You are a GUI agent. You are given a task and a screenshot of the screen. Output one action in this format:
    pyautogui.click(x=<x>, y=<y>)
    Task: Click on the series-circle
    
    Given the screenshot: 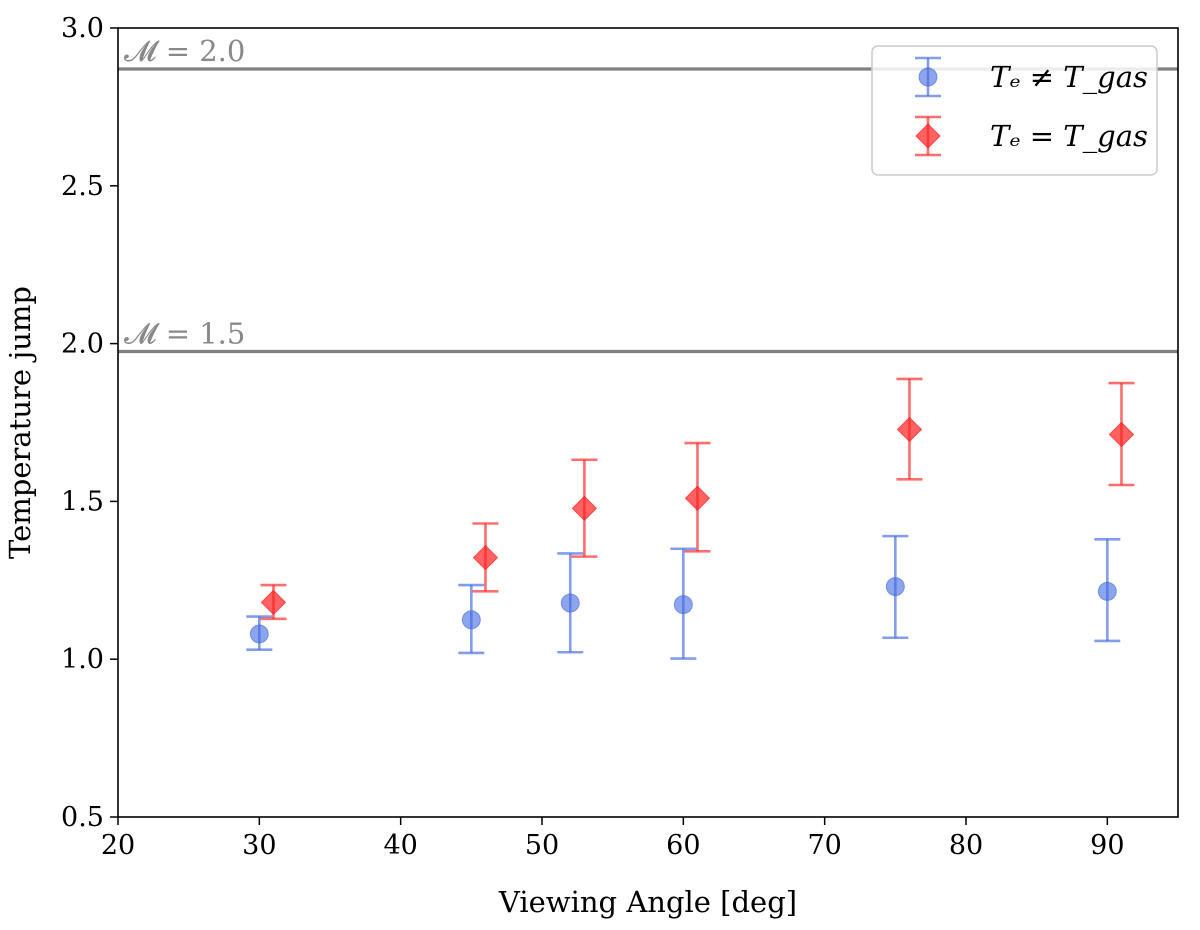 What is the action you would take?
    pyautogui.click(x=683, y=597)
    